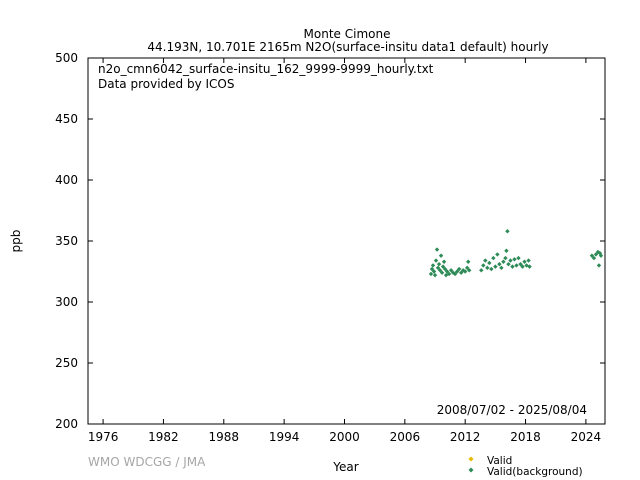 The width and height of the screenshot is (640, 480). What do you see at coordinates (66, 302) in the screenshot?
I see `y-tick-label: 300` at bounding box center [66, 302].